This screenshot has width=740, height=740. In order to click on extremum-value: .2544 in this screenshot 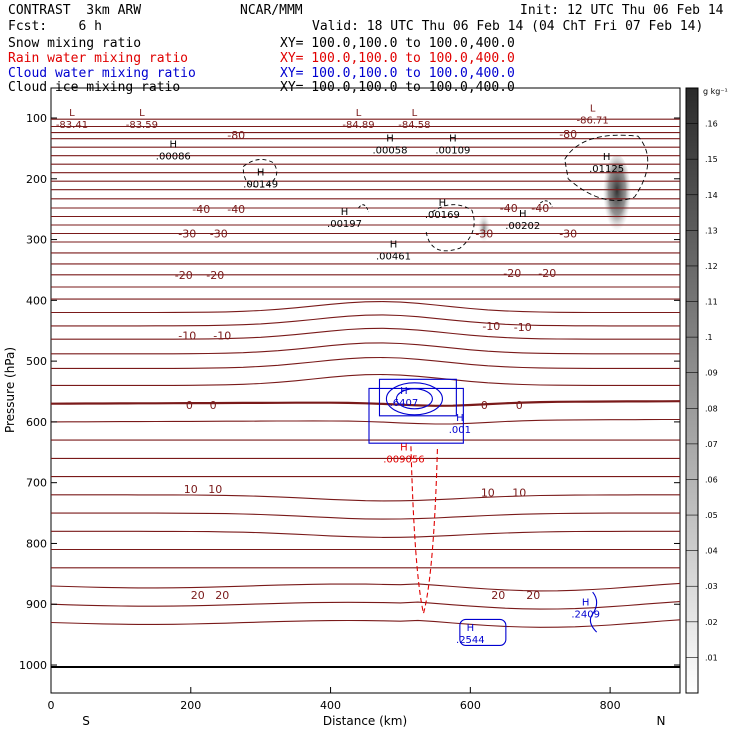, I will do `click(470, 640)`.